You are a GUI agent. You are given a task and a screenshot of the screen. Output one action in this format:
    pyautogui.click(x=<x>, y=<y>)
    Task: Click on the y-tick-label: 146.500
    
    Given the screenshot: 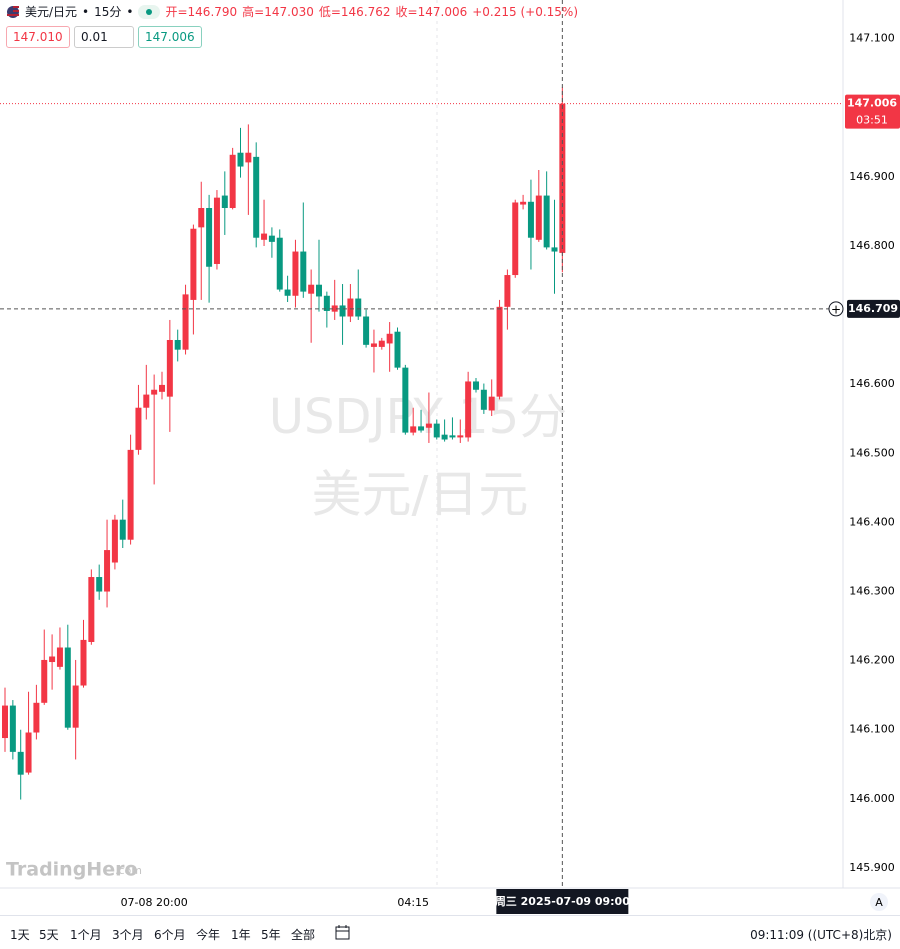 What is the action you would take?
    pyautogui.click(x=872, y=452)
    